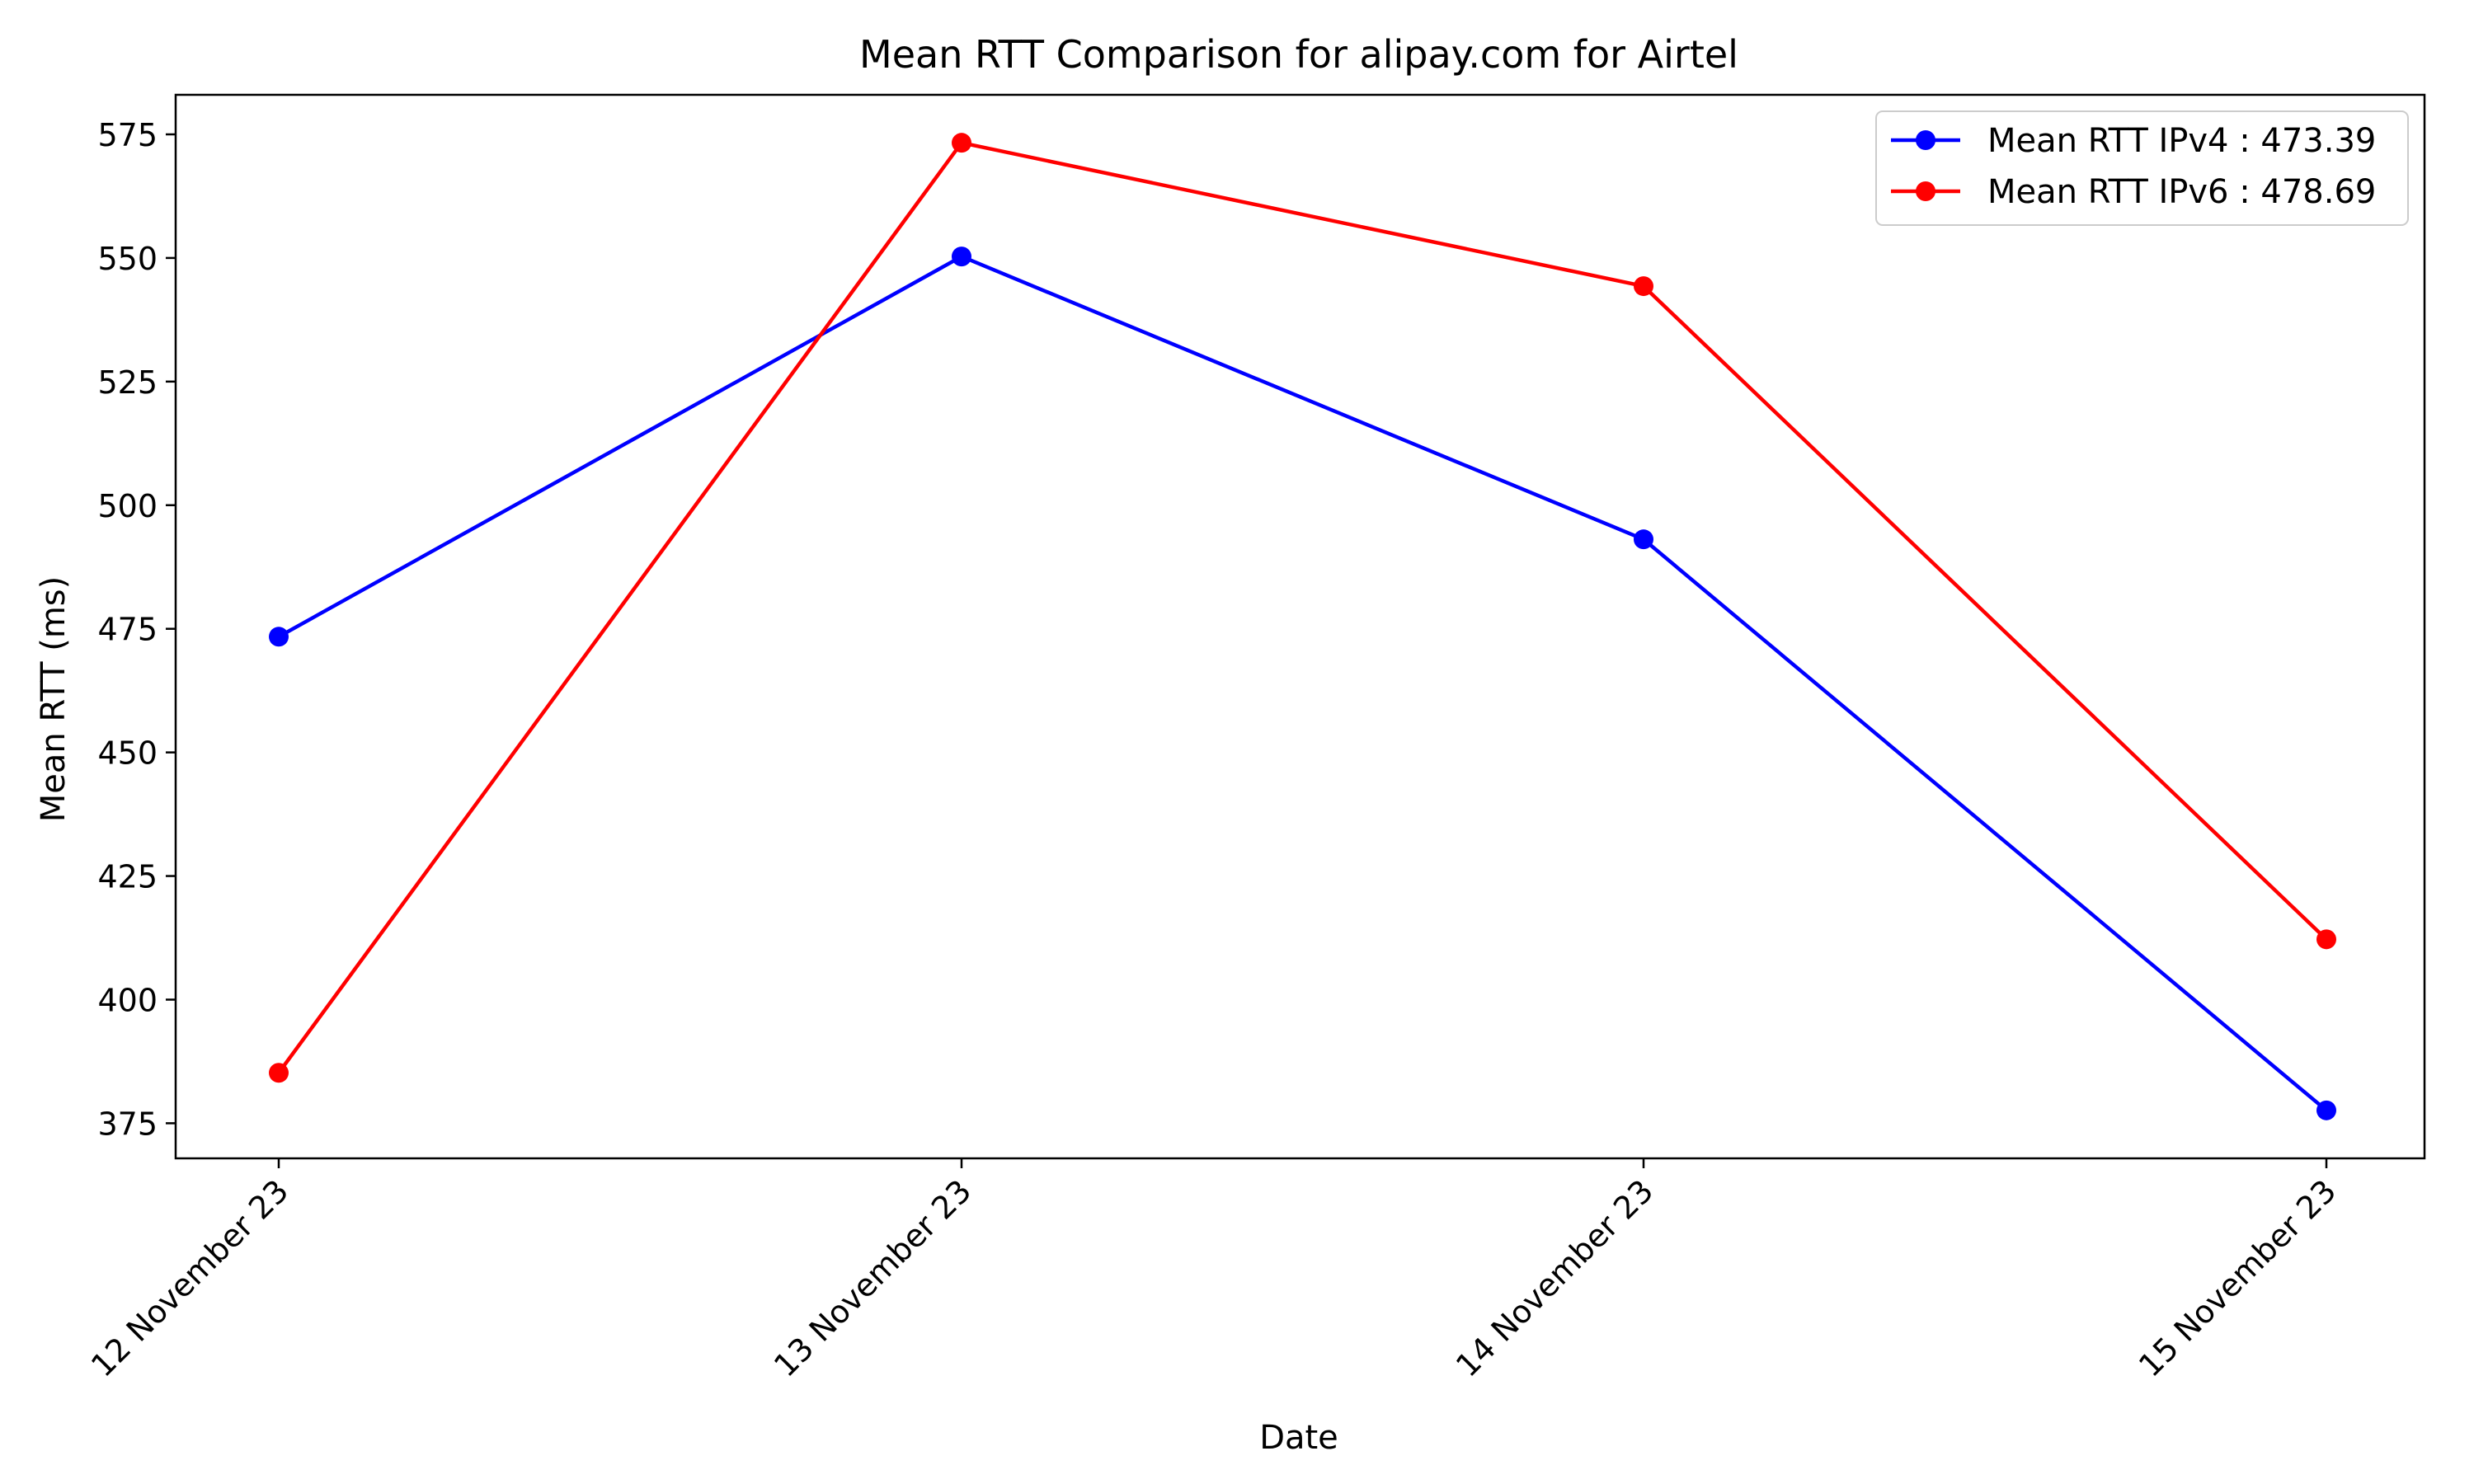 The width and height of the screenshot is (2474, 1484). I want to click on y-tick-label: 475, so click(127, 630).